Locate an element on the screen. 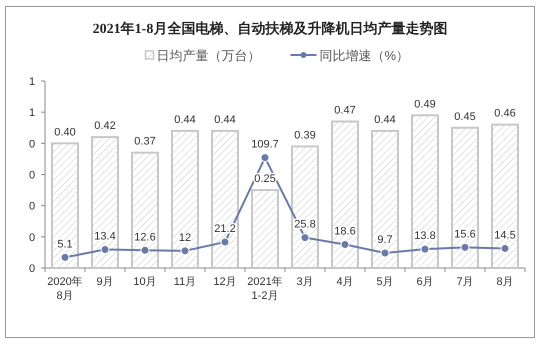 This screenshot has width=540, height=344. data-label: 9.7 is located at coordinates (385, 240).